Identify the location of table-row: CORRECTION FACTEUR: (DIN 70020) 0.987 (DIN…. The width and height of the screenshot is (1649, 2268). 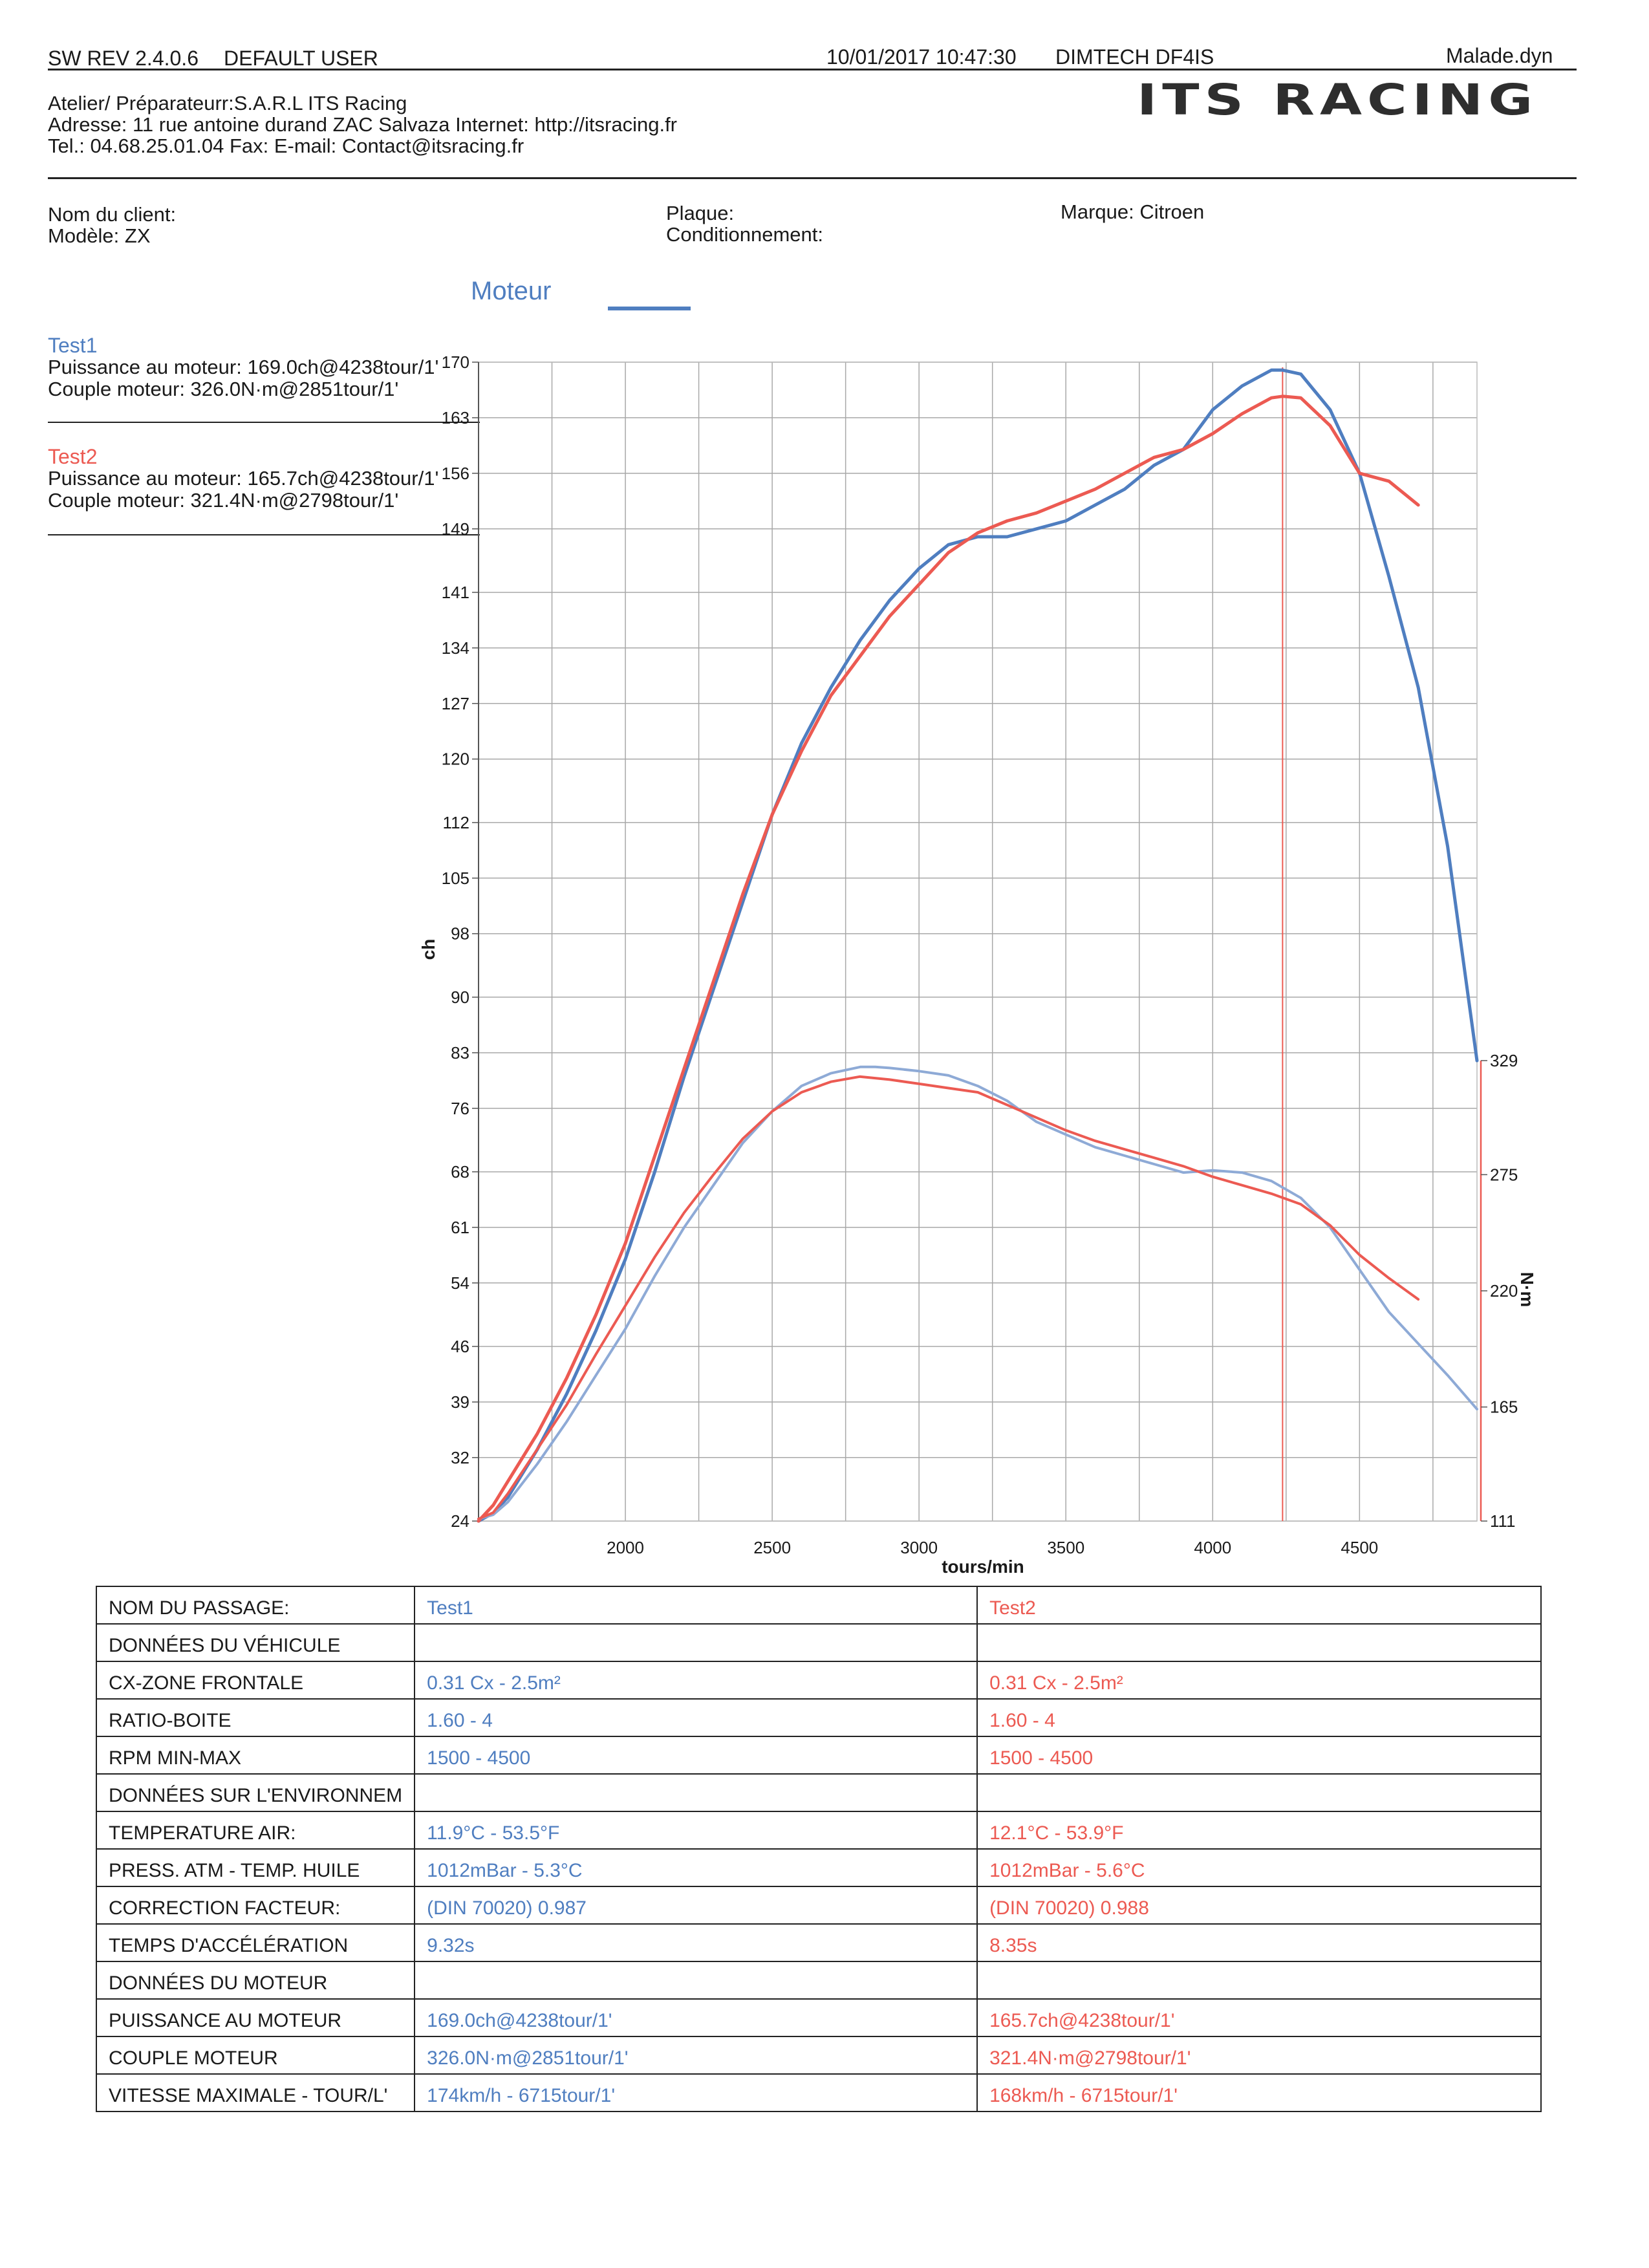
(818, 1905).